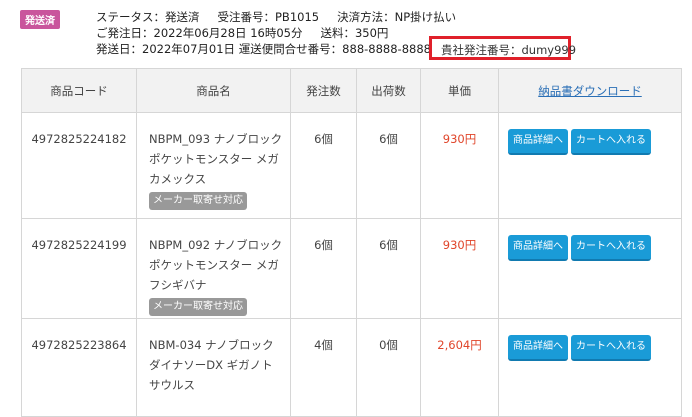  I want to click on order-date: ご発注日：2022年06月28日 16時05分, so click(199, 33).